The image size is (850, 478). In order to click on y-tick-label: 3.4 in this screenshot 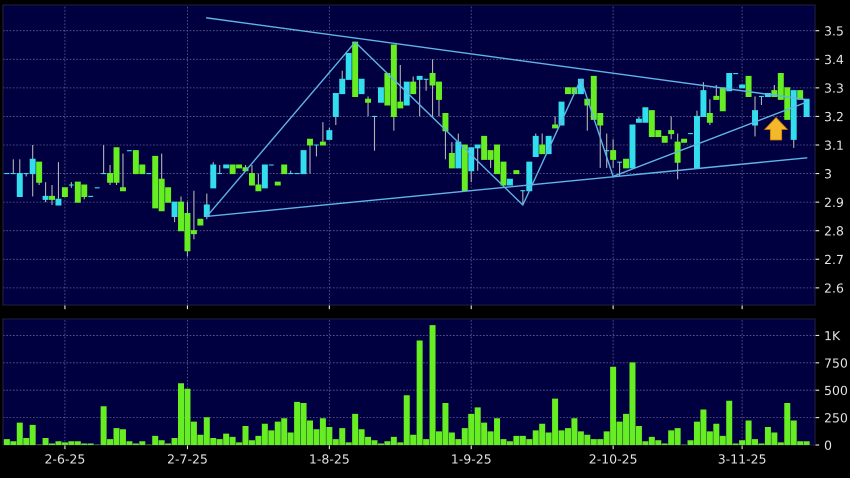, I will do `click(834, 59)`.